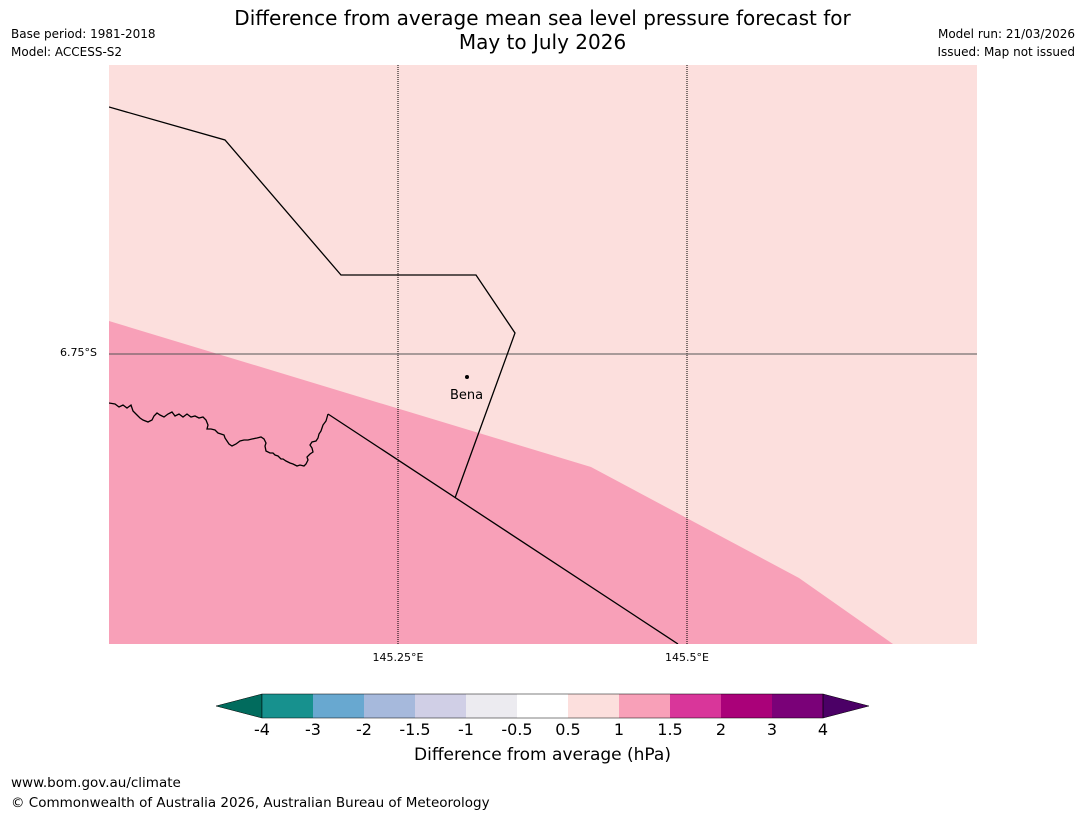  I want to click on colorbar-title: Difference from average (hPa), so click(542, 755).